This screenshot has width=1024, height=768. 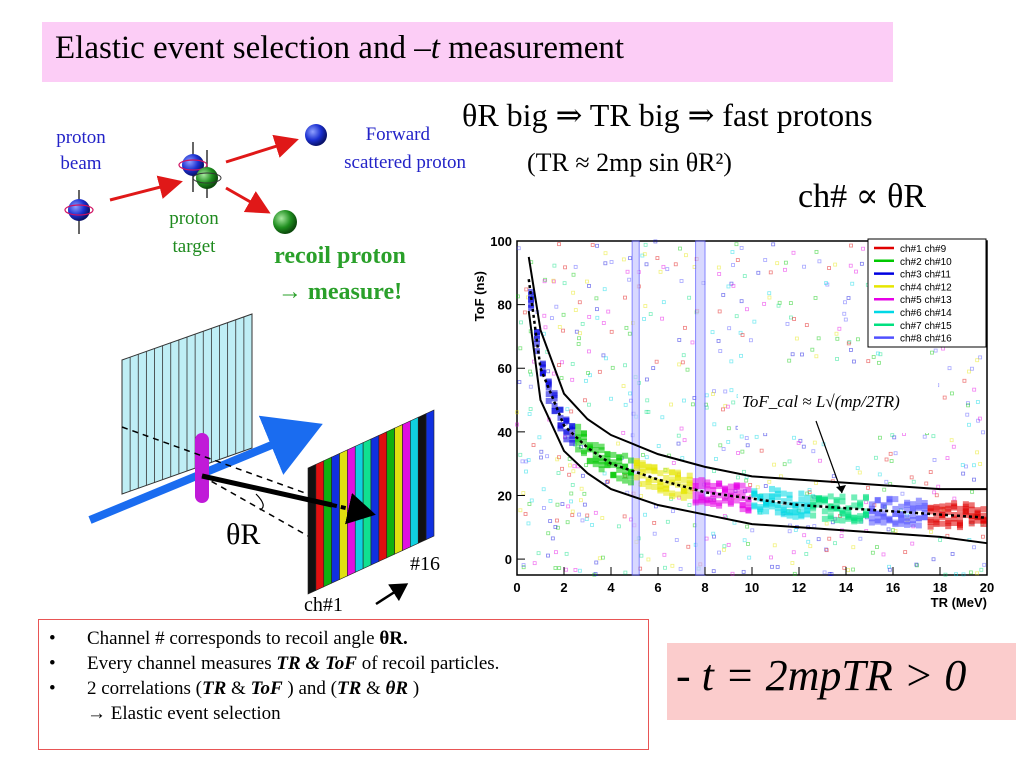 I want to click on tof-cal-annotation: ToF_cal ≈ L√(mp/2TR), so click(x=838, y=429).